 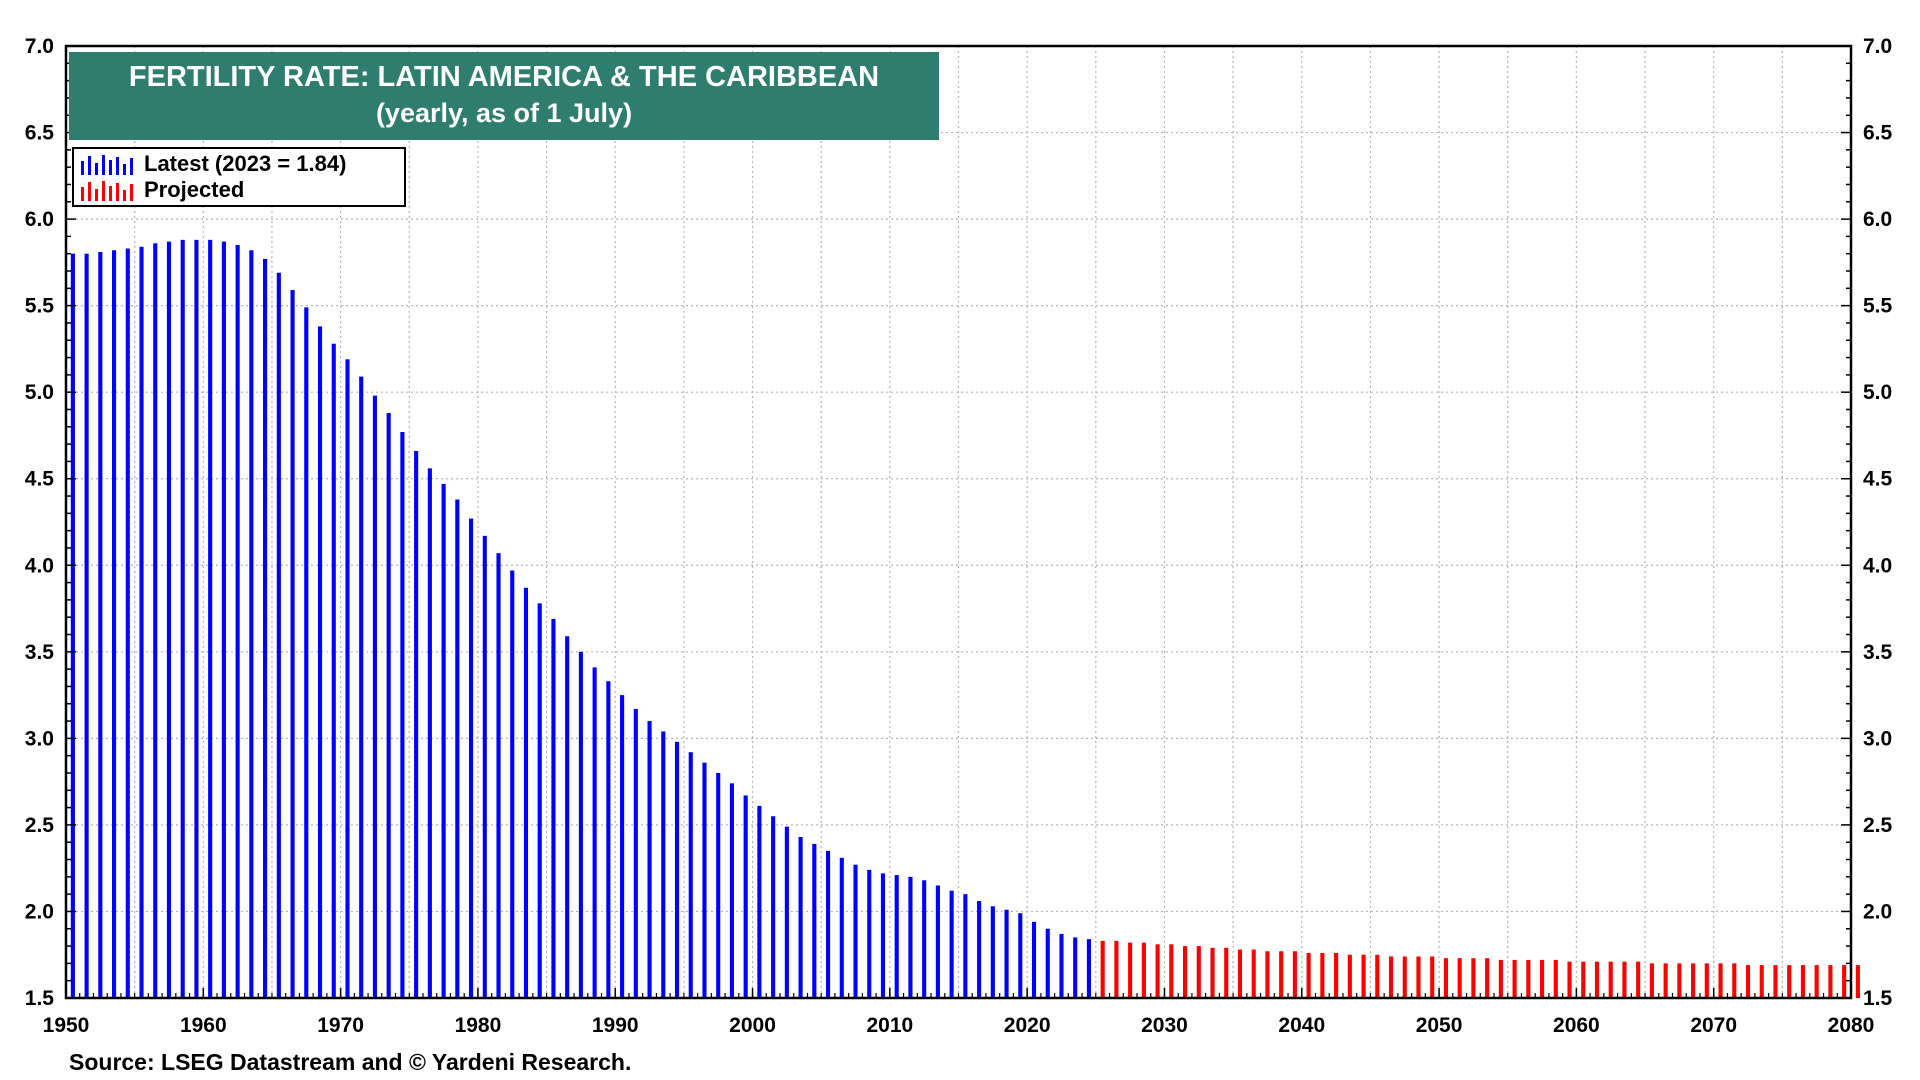 I want to click on y-tick-label-left: 4.5, so click(x=40, y=479).